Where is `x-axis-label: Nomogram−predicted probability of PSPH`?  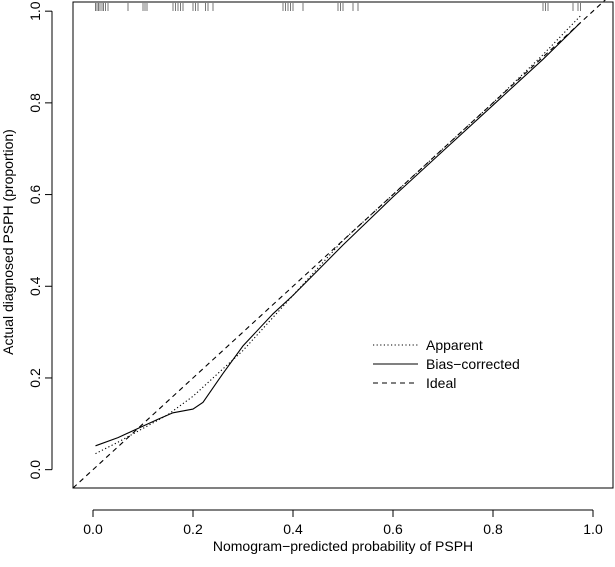
x-axis-label: Nomogram−predicted probability of PSPH is located at coordinates (343, 546).